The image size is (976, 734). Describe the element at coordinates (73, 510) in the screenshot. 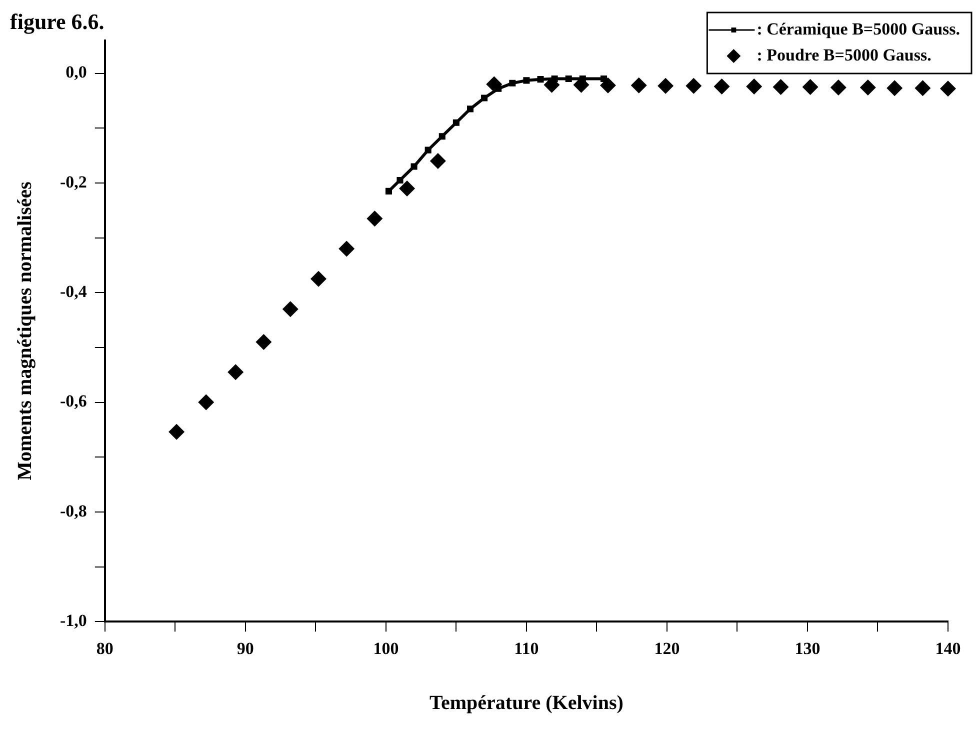

I see `y-tick-label: -0,8` at that location.